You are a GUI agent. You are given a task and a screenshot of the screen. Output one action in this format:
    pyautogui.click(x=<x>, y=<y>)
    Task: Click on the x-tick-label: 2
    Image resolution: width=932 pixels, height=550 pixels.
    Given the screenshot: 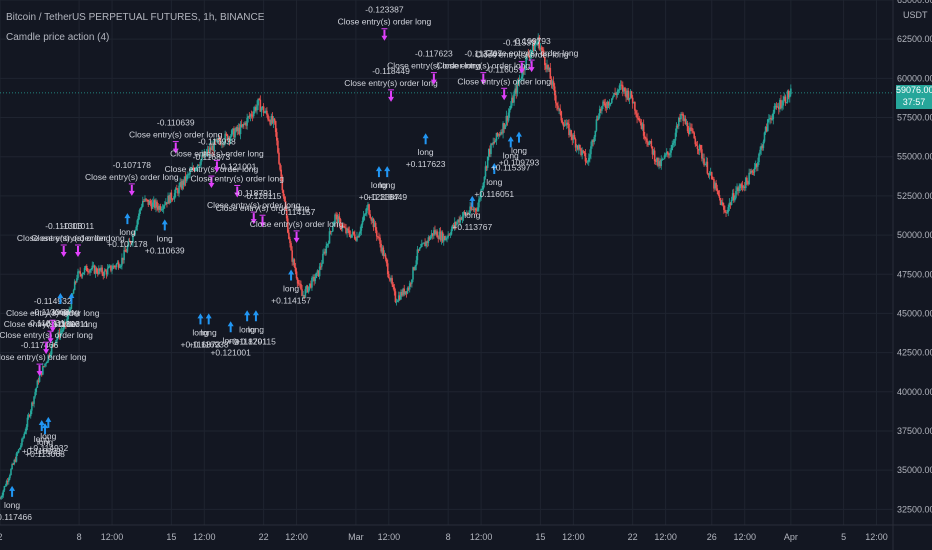 What is the action you would take?
    pyautogui.click(x=1, y=537)
    